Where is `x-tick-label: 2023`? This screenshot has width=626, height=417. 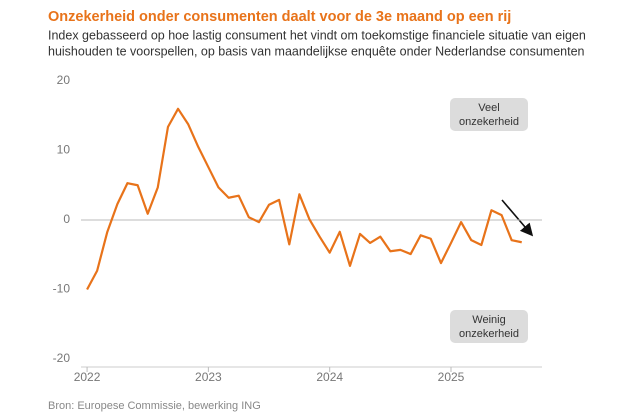 x-tick-label: 2023 is located at coordinates (208, 377).